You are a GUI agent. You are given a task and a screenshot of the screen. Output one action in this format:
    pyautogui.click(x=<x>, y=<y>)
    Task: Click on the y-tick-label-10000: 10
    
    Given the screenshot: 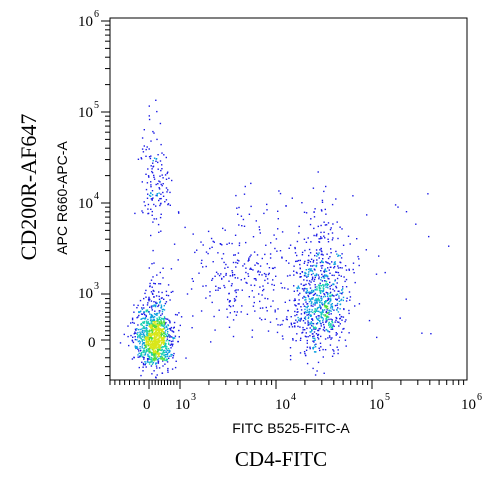 What is the action you would take?
    pyautogui.click(x=85, y=204)
    